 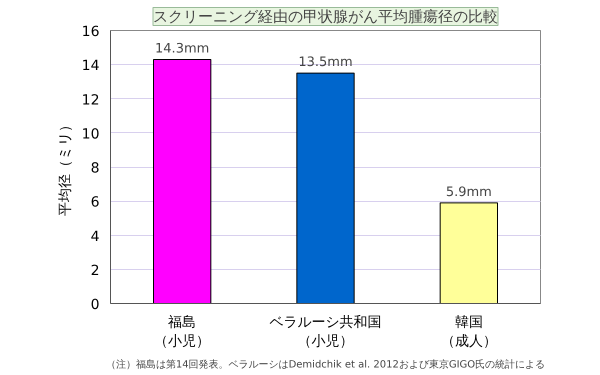 What do you see at coordinates (66, 167) in the screenshot?
I see `y-axis-title: 平均径（ミリ）` at bounding box center [66, 167].